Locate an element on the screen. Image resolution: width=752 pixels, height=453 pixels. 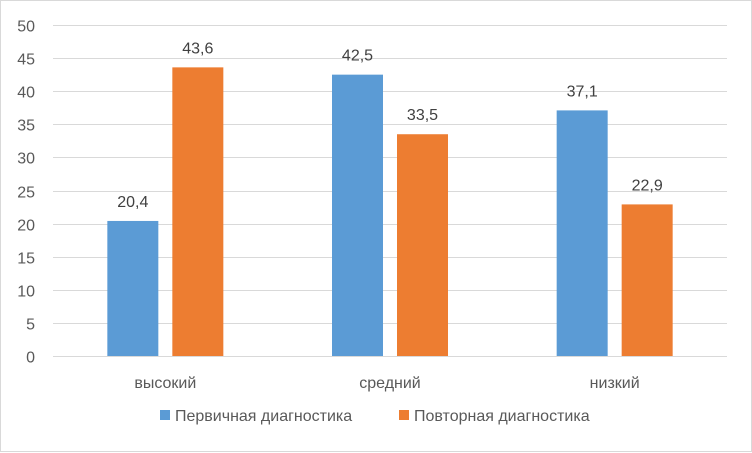
y-tick-label: 20 is located at coordinates (26, 226).